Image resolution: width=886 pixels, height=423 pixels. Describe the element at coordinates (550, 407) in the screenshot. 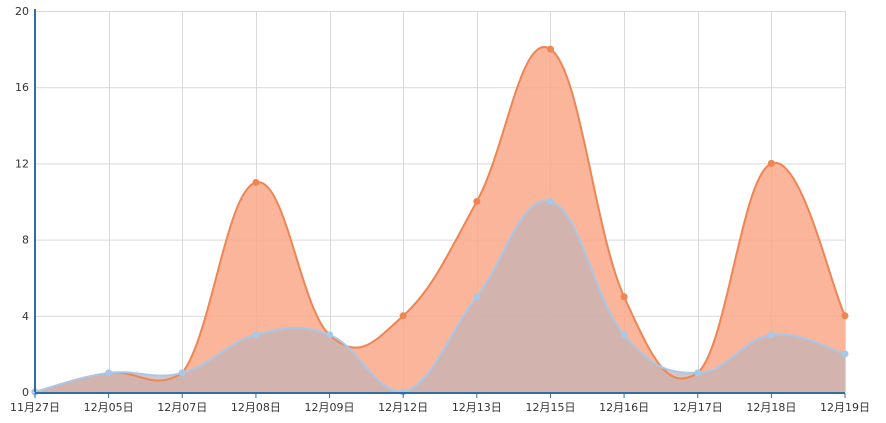

I see `x-tick-label: 12月15日` at that location.